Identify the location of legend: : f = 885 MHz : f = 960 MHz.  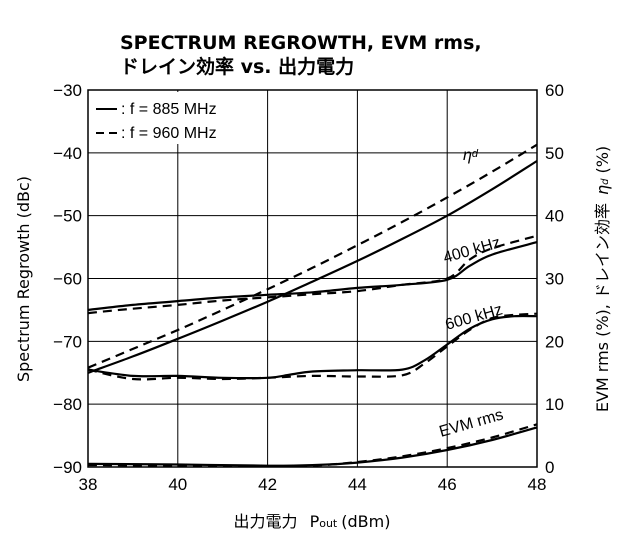
(176, 118).